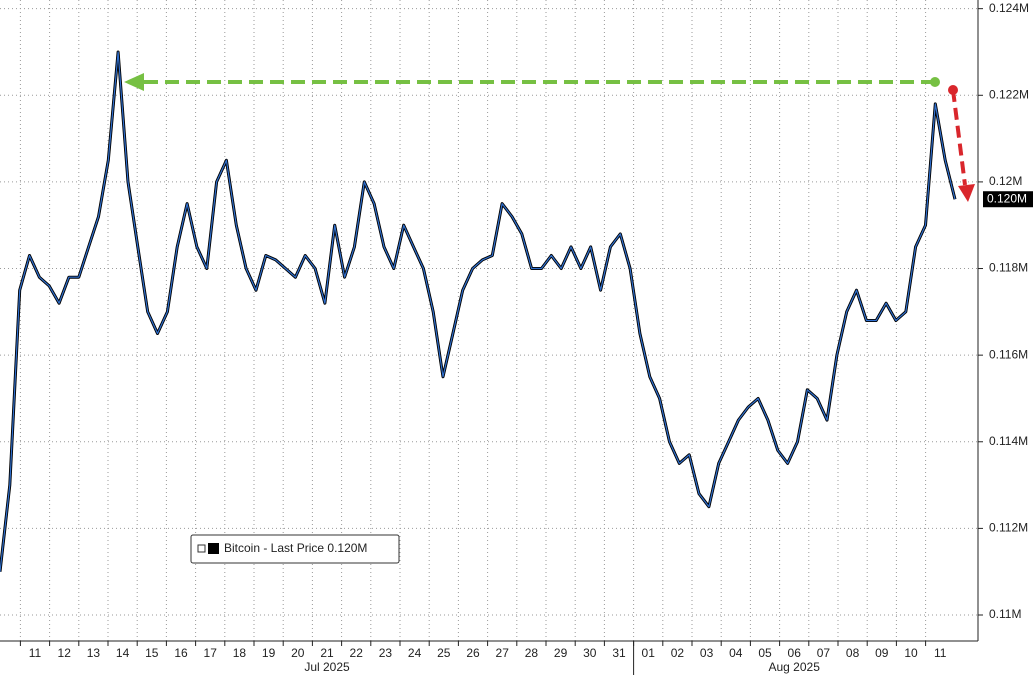 This screenshot has width=1034, height=675. What do you see at coordinates (503, 653) in the screenshot?
I see `x-tick-label: 27` at bounding box center [503, 653].